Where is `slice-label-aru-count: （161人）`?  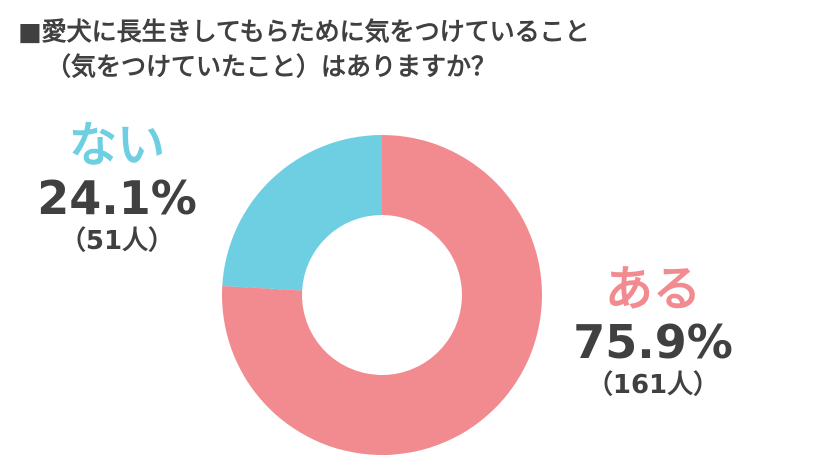
slice-label-aru-count: （161人） is located at coordinates (653, 385).